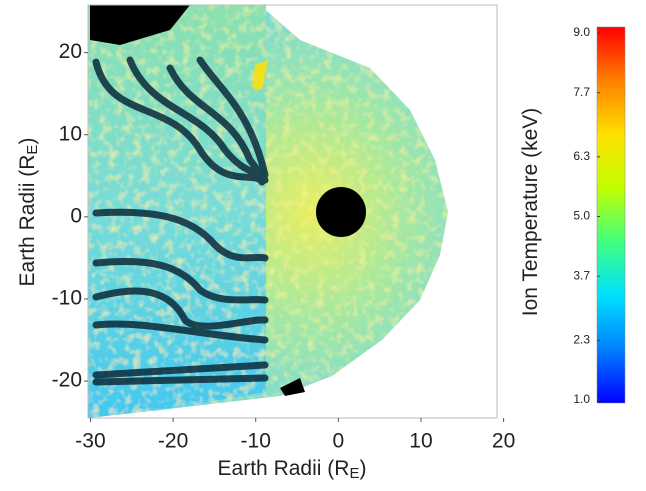  What do you see at coordinates (173, 441) in the screenshot?
I see `x-tick-label: -20` at bounding box center [173, 441].